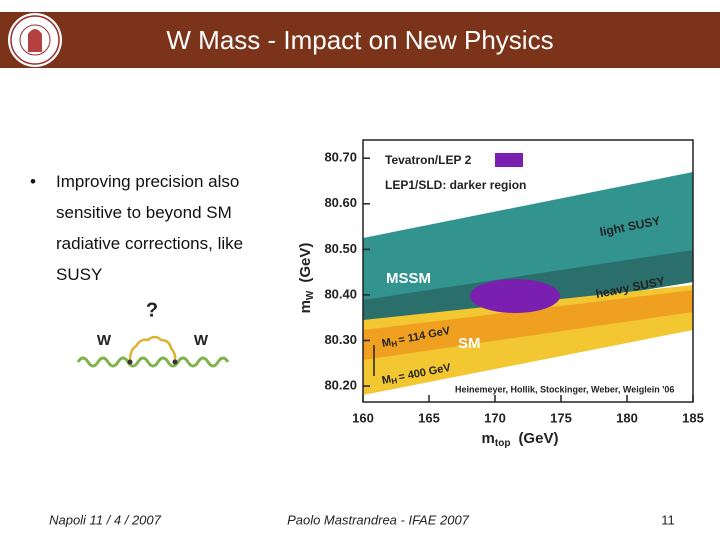 The height and width of the screenshot is (540, 720). Describe the element at coordinates (561, 417) in the screenshot. I see `x-tick-label: 175` at that location.